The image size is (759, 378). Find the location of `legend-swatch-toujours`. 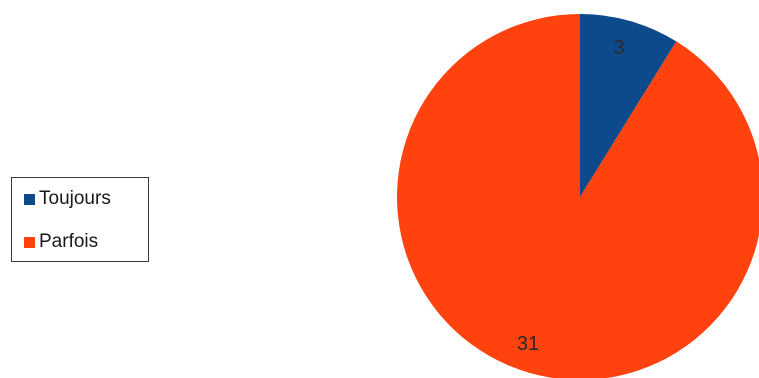

legend-swatch-toujours is located at coordinates (29, 199).